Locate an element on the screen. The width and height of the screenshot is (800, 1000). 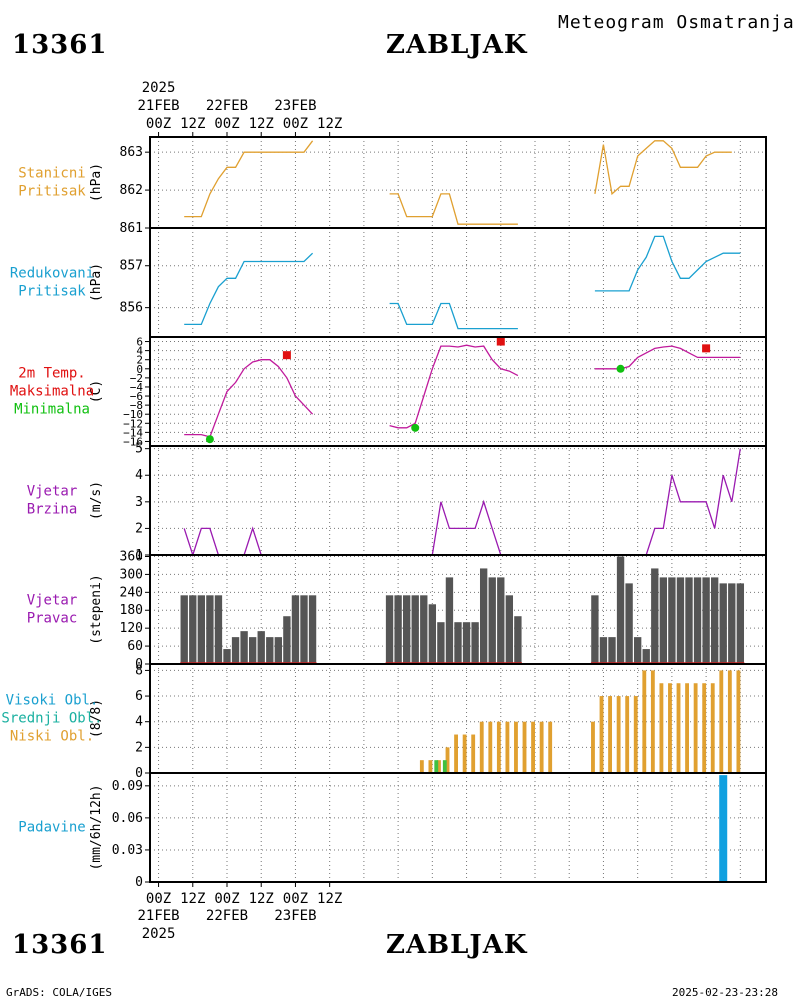
y-tick-label: 856 is located at coordinates (131, 308).